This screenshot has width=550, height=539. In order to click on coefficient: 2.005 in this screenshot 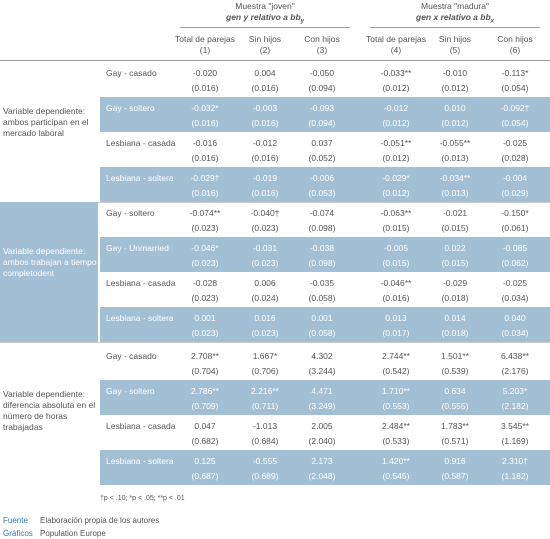, I will do `click(322, 426)`.